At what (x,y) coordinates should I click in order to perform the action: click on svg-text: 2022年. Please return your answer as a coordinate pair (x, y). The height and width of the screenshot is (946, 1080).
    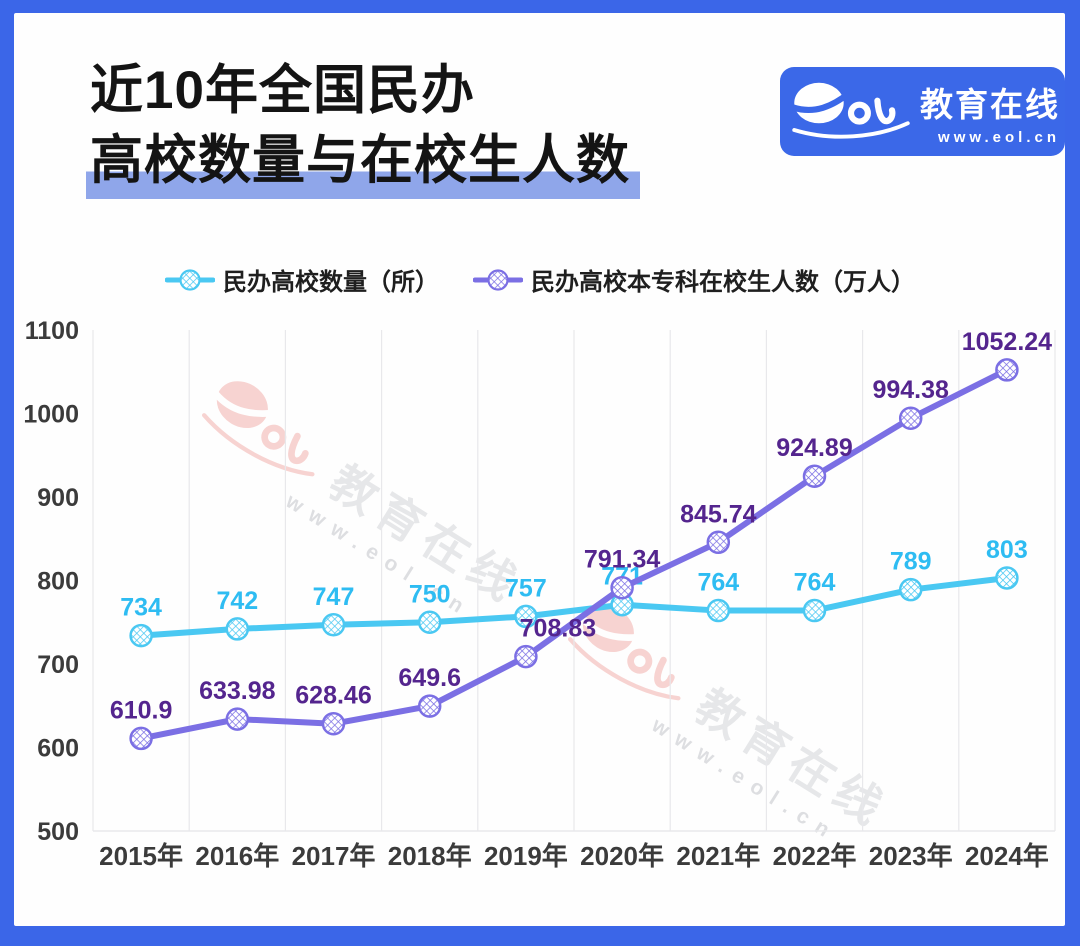
    Looking at the image, I should click on (815, 856).